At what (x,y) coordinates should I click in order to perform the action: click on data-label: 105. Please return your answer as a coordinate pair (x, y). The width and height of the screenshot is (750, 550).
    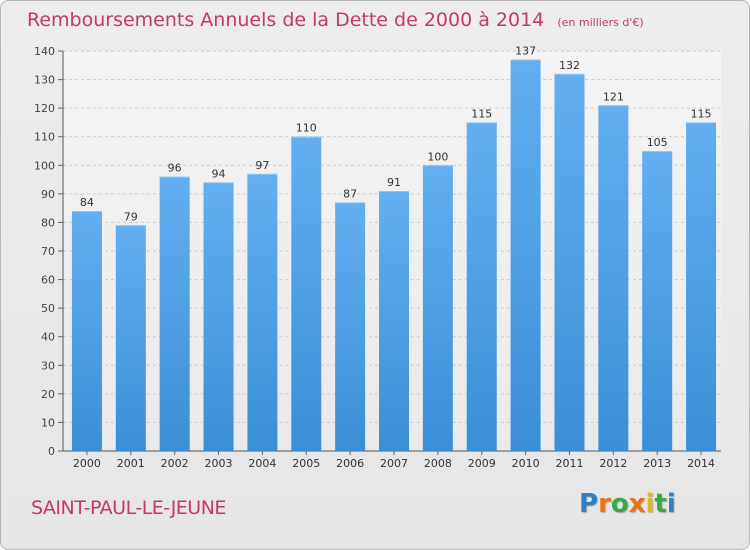
    Looking at the image, I should click on (657, 142).